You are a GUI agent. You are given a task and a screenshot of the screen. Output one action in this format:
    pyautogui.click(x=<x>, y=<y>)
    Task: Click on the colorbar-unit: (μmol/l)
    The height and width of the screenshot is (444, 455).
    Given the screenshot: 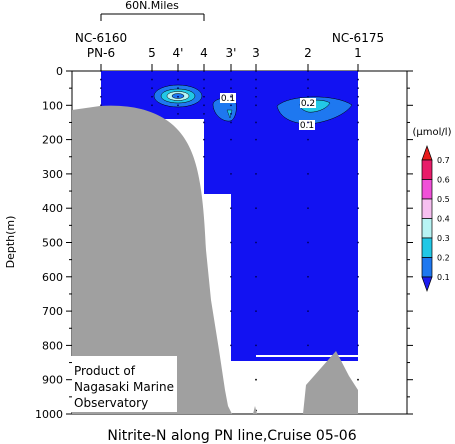 What is the action you would take?
    pyautogui.click(x=432, y=132)
    